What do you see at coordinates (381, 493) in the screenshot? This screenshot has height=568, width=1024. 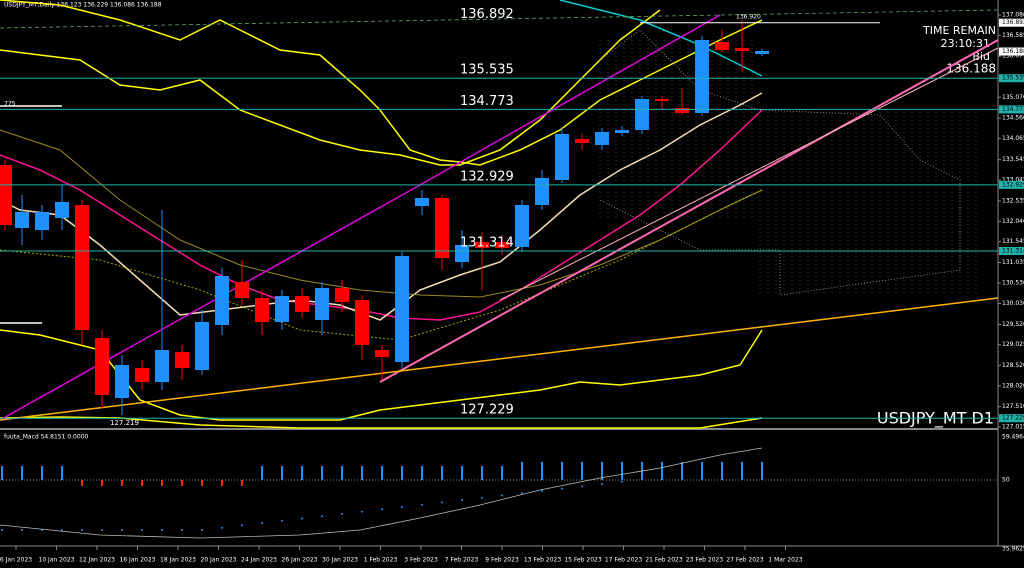 I see `indicator-signal` at bounding box center [381, 493].